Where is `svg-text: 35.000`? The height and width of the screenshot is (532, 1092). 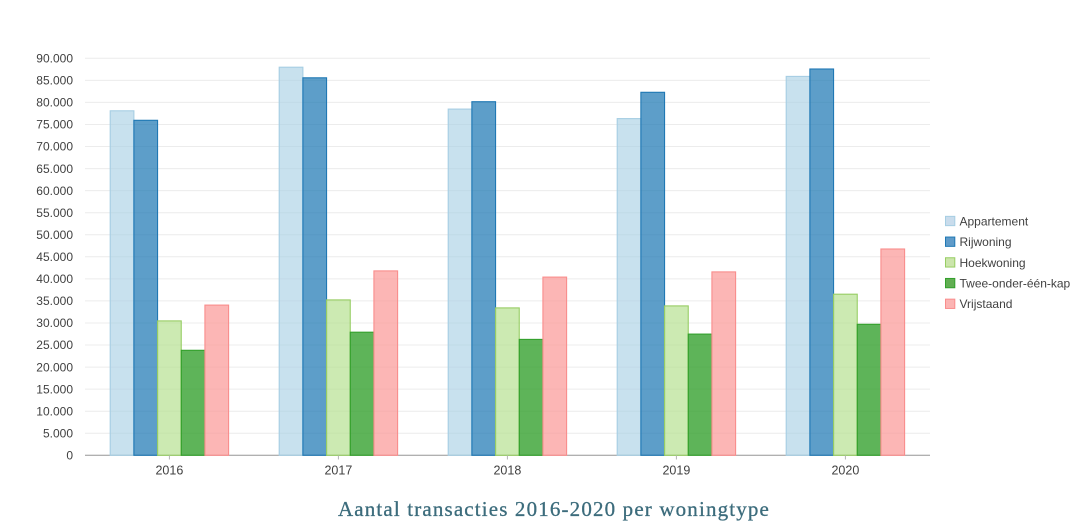 svg-text: 35.000 is located at coordinates (54, 301).